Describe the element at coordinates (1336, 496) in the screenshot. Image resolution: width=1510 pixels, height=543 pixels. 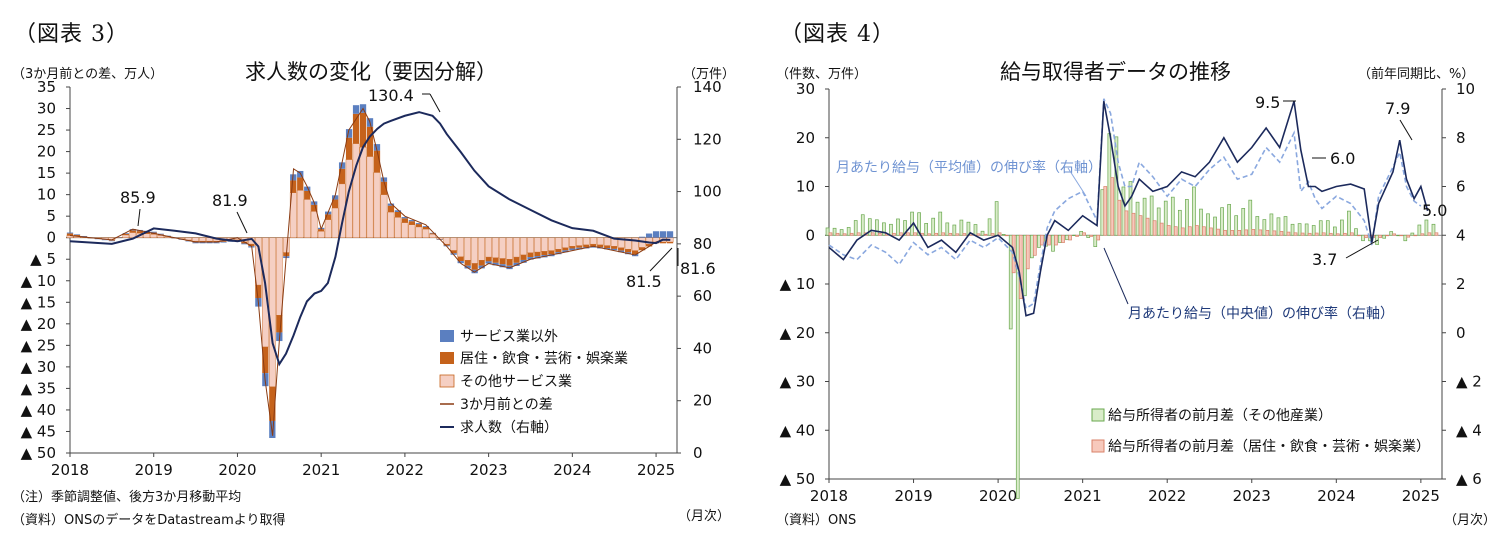
I see `chart-2-x-tick-label: 2024` at that location.